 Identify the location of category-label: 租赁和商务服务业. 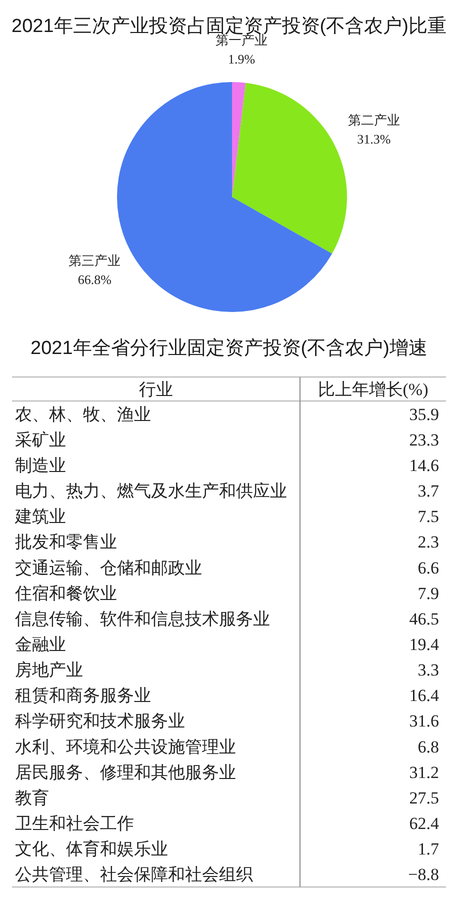
(83, 696).